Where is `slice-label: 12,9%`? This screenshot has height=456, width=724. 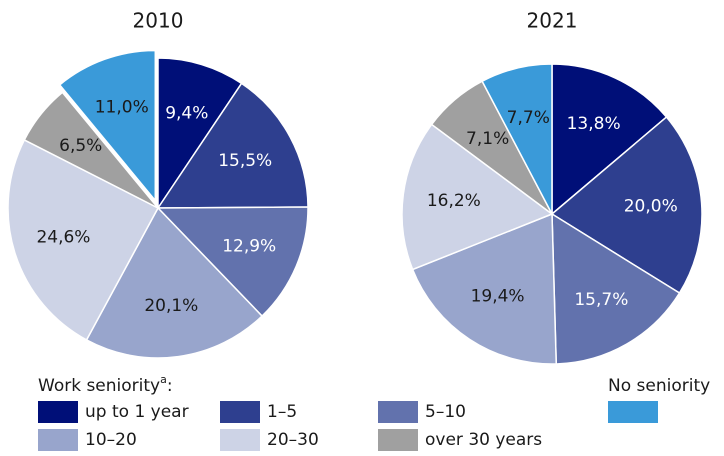
slice-label: 12,9% is located at coordinates (249, 246).